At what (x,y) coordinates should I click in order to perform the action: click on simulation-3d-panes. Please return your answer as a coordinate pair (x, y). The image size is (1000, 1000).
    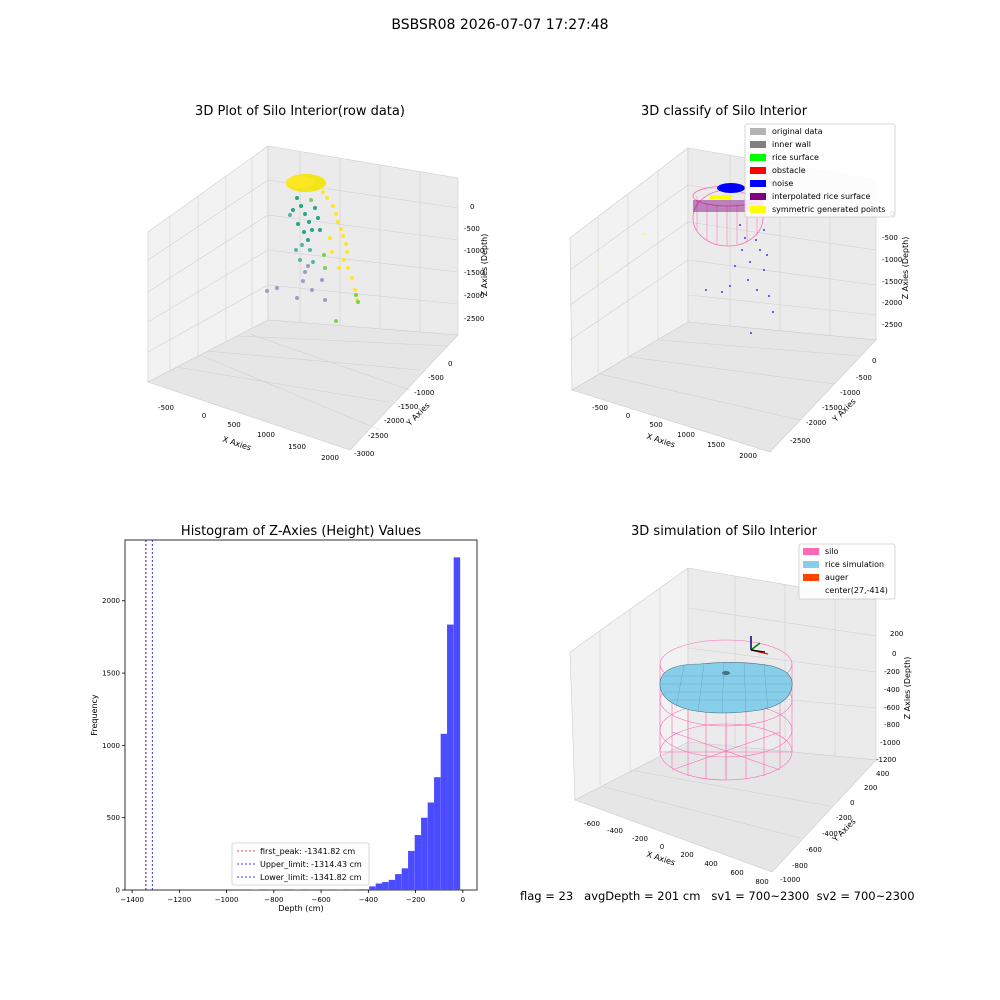
    Looking at the image, I should click on (723, 720).